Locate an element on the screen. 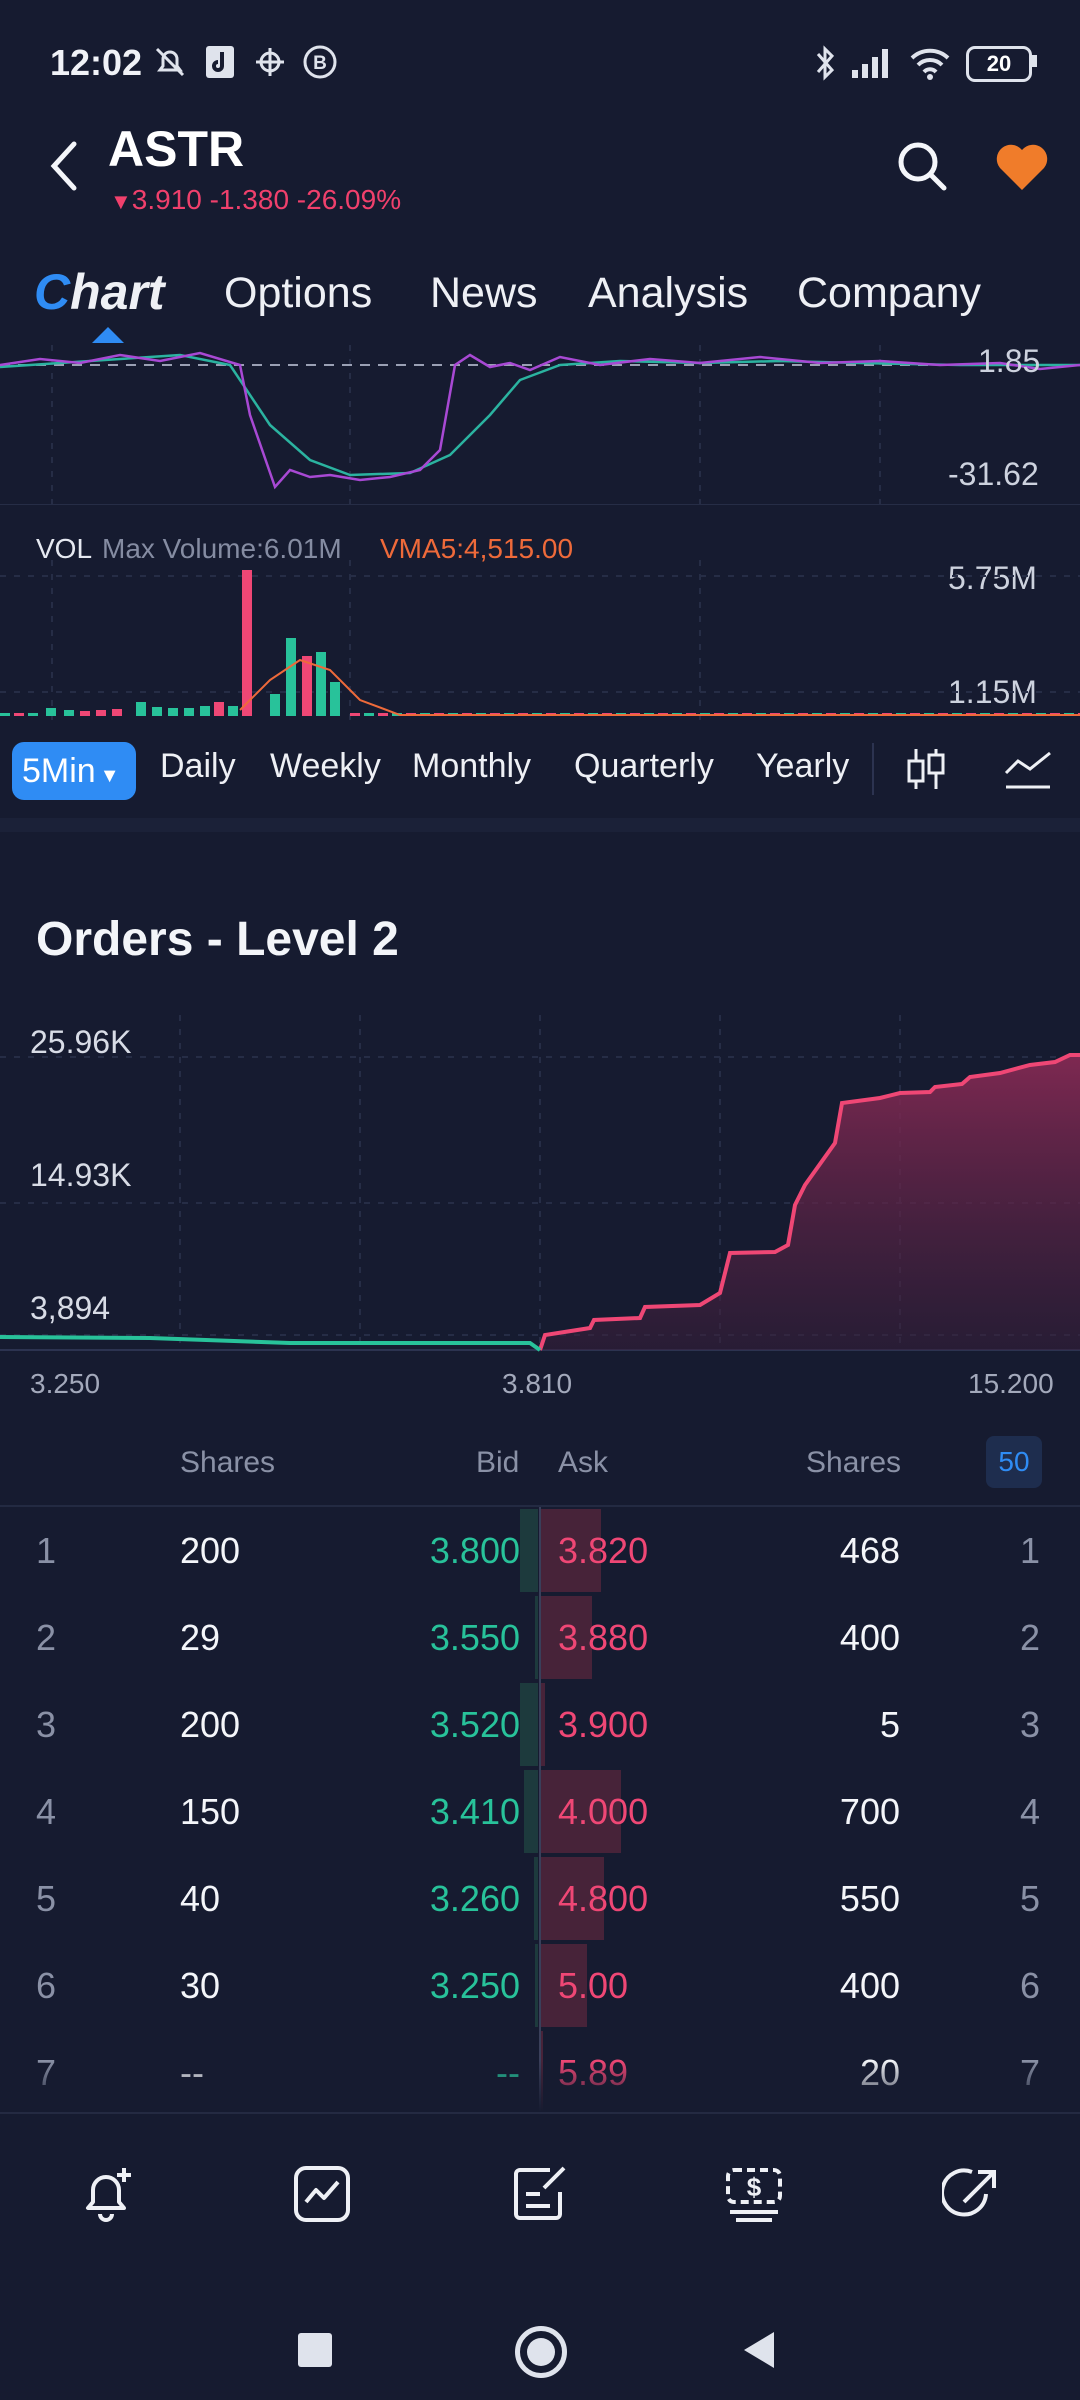 The height and width of the screenshot is (2400, 1080). row-index-left: 5 is located at coordinates (46, 1898).